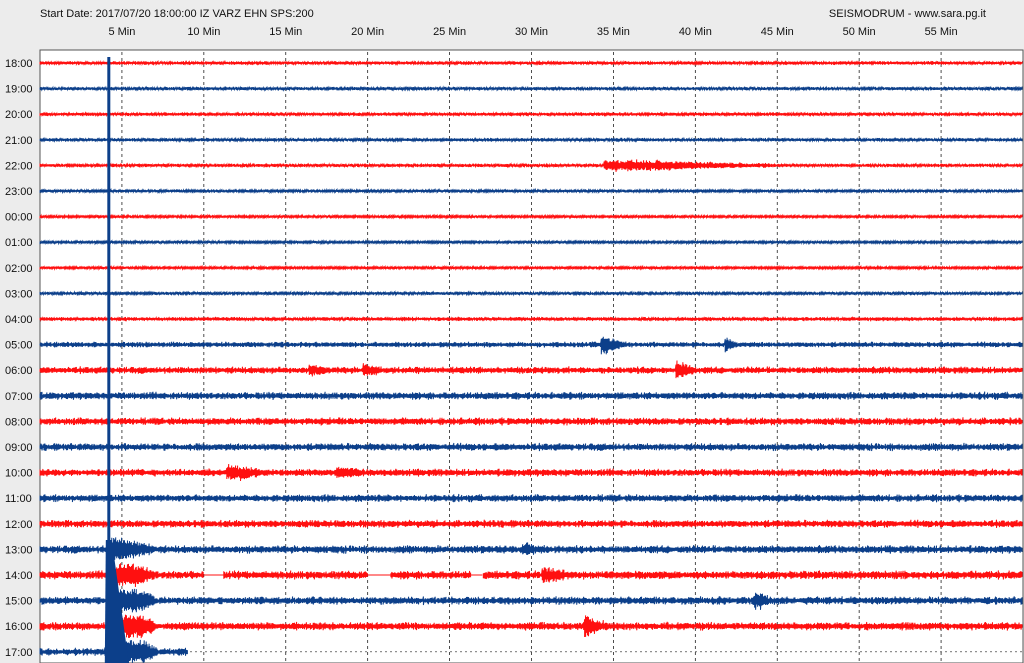 The height and width of the screenshot is (663, 1024). I want to click on row-time-label: 13:00, so click(19, 550).